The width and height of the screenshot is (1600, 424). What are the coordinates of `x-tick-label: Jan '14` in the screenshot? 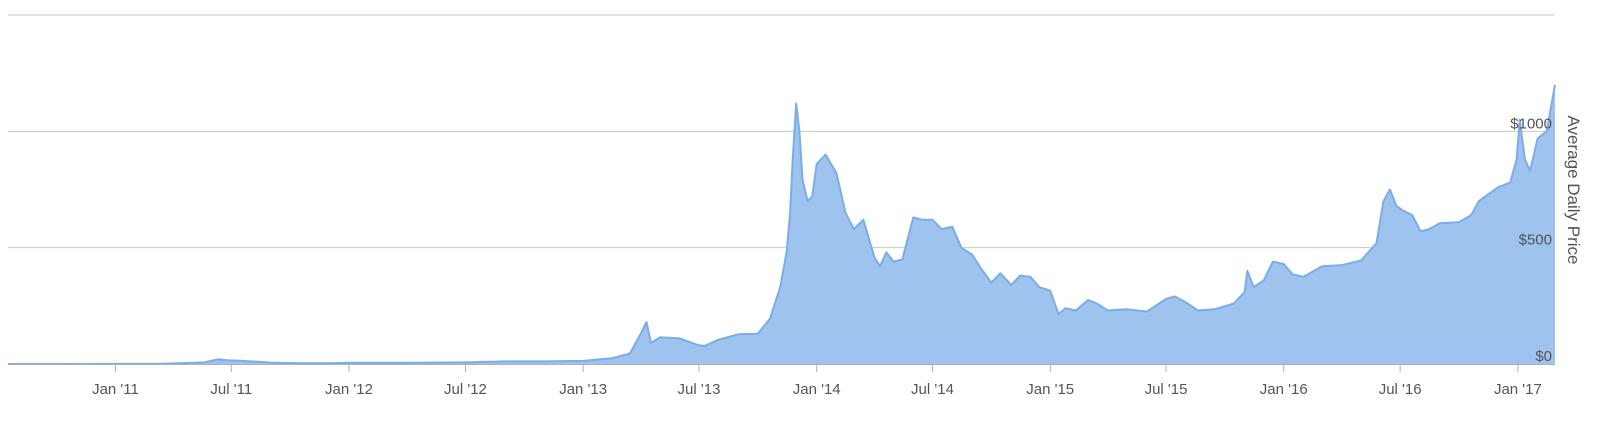 It's located at (817, 389).